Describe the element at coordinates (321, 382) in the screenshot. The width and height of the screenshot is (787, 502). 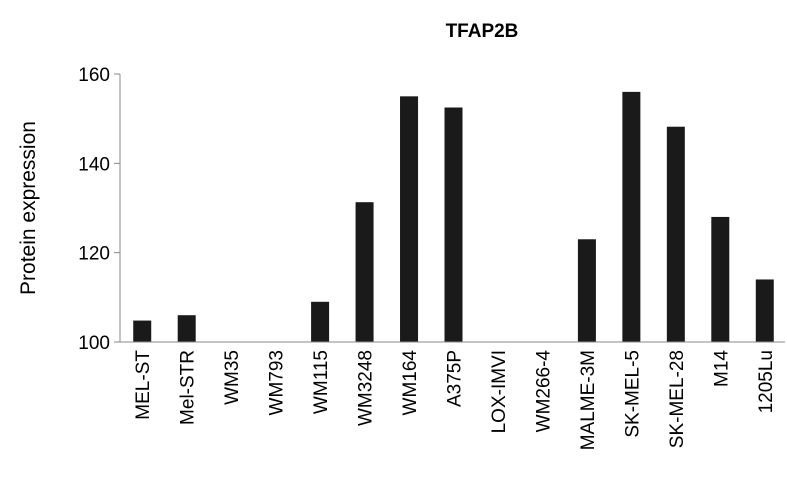
I see `x-tick-label: WM115` at that location.